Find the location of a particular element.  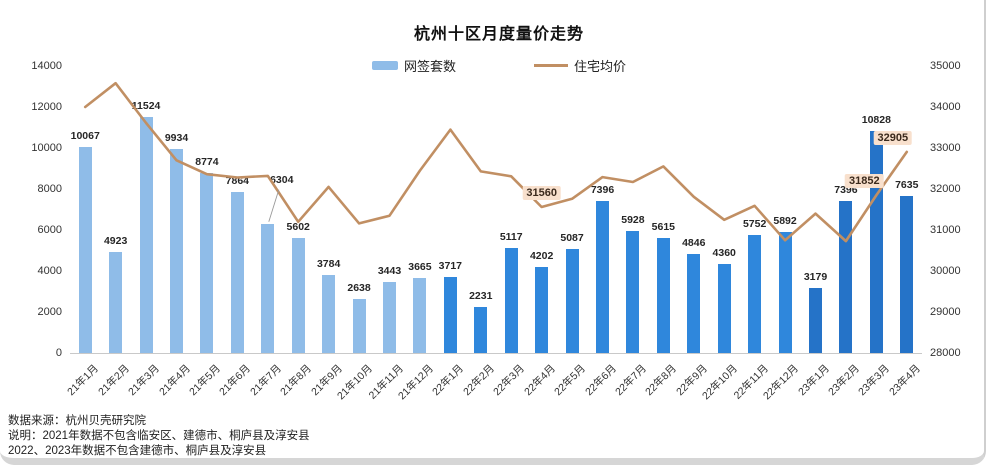

y-axis-left-tick-label: 14000 is located at coordinates (46, 66).